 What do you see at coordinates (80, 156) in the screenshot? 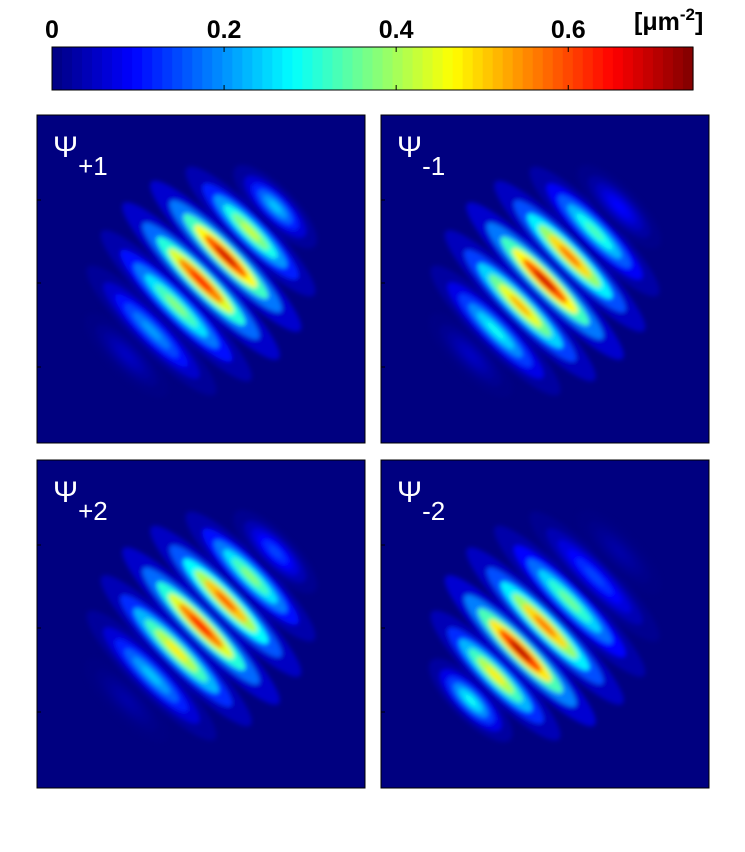
I see `panel-label: Ψ+1` at bounding box center [80, 156].